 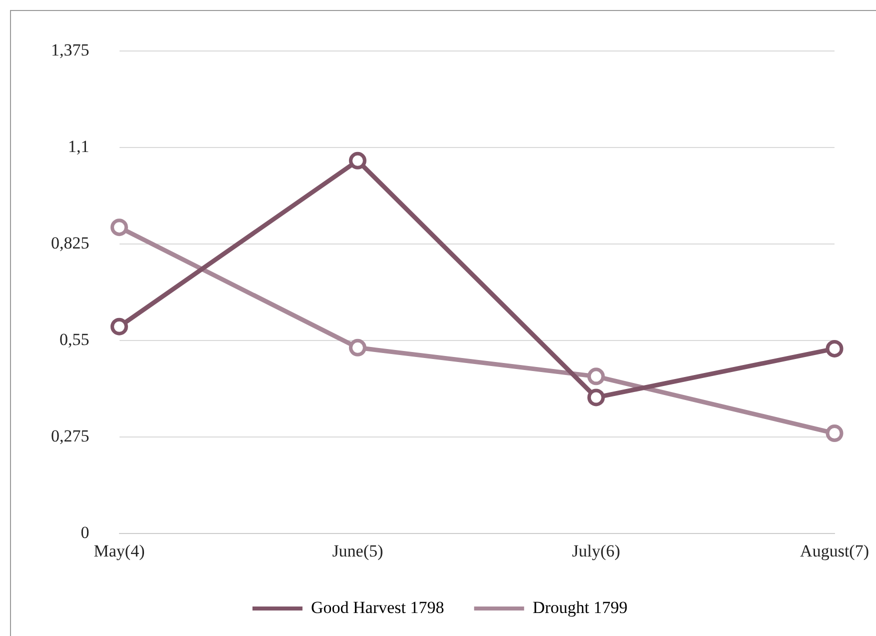 I want to click on x-tick-label: July(6), so click(x=596, y=550).